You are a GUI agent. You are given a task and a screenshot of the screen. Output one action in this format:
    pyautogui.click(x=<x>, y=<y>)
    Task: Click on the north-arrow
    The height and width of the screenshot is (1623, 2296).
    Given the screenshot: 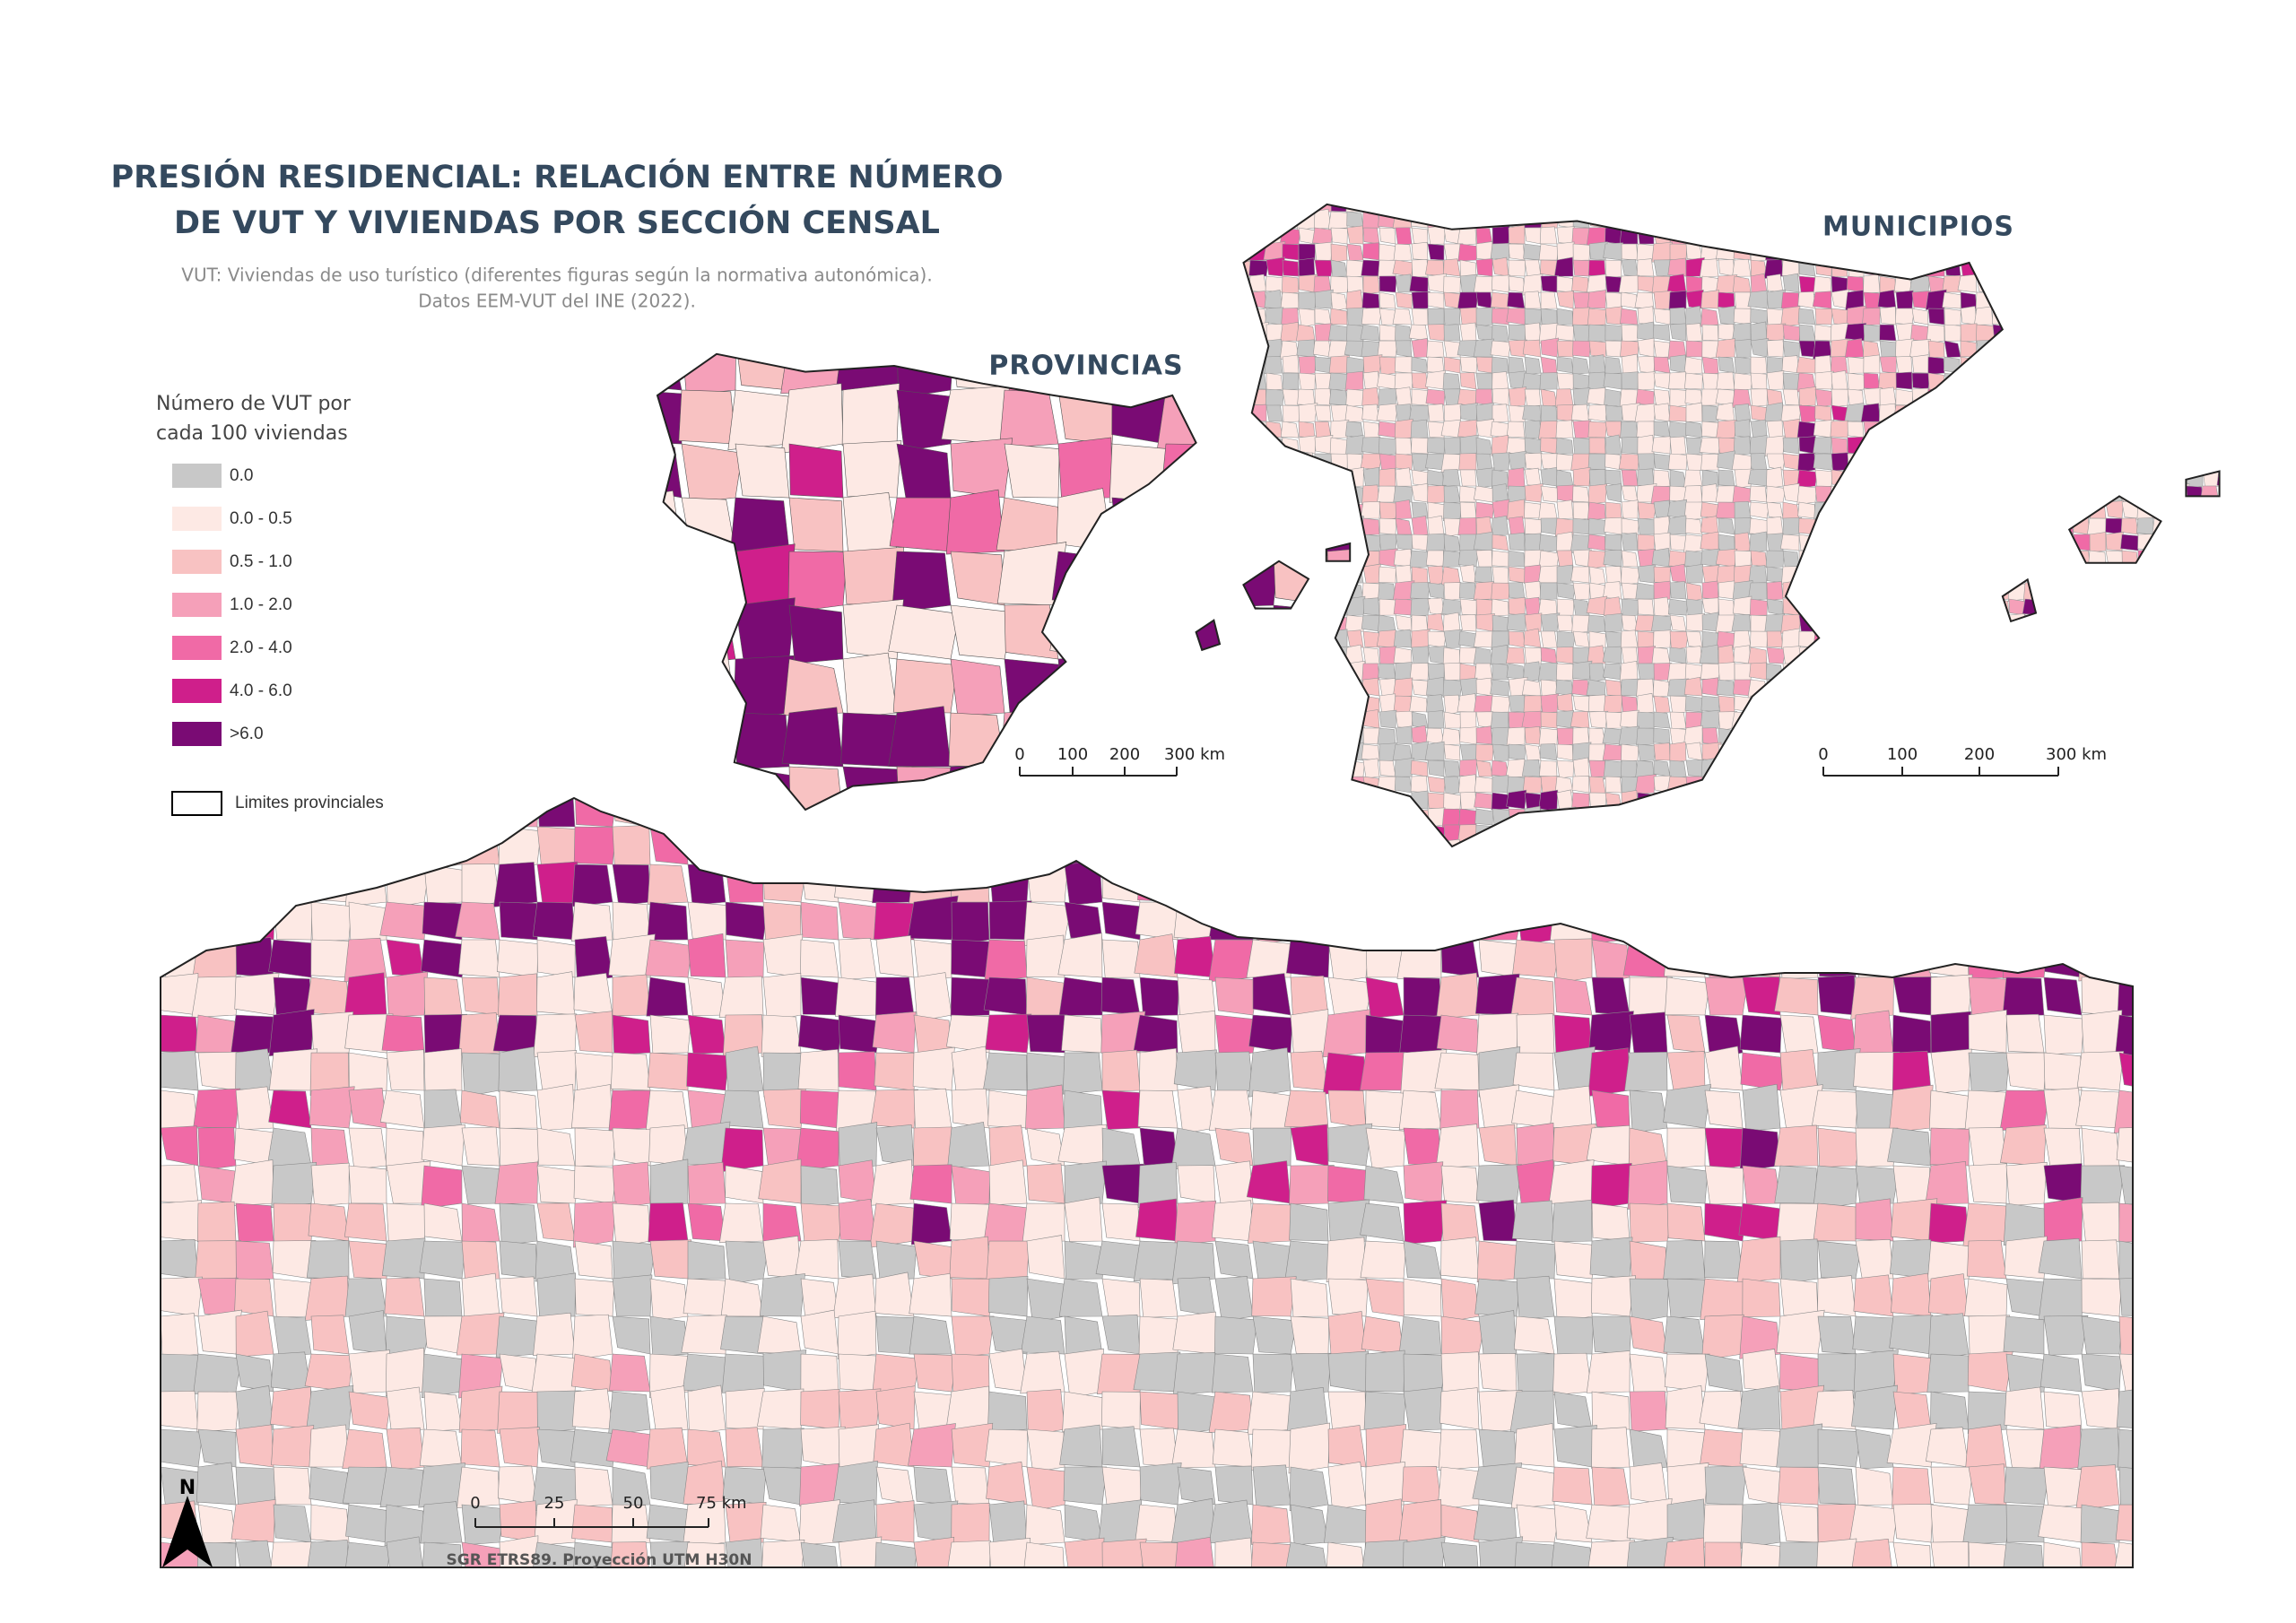 What is the action you would take?
    pyautogui.click(x=187, y=1531)
    